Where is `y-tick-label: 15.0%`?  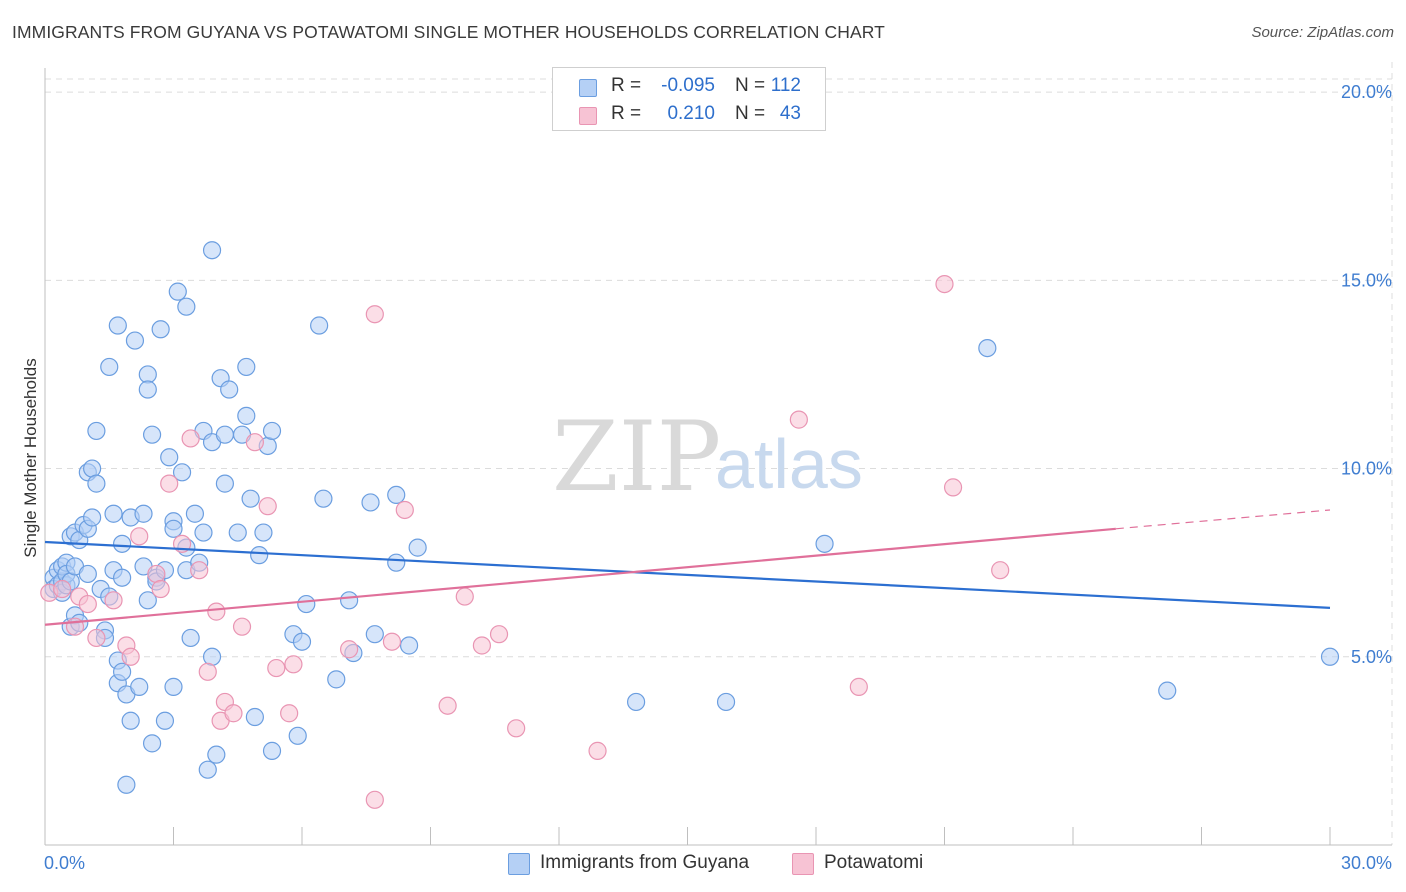 y-tick-label: 15.0% is located at coordinates (1366, 280).